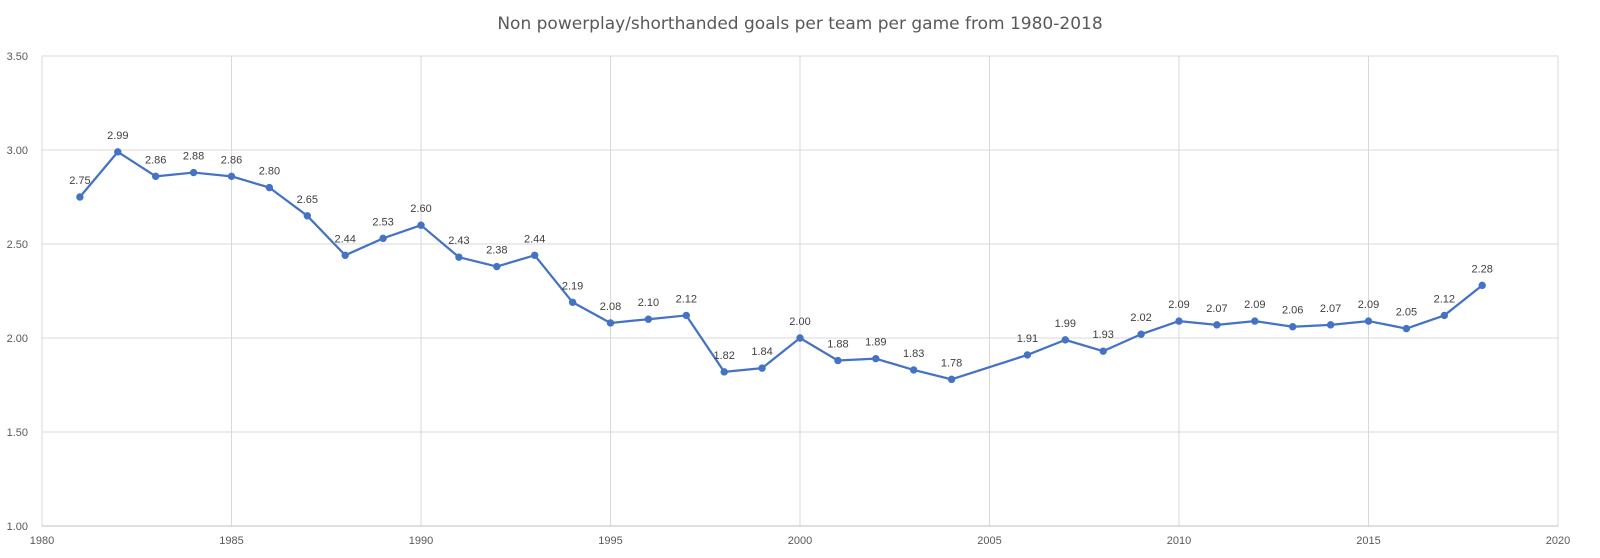  I want to click on data-label: 1.93, so click(1102, 335).